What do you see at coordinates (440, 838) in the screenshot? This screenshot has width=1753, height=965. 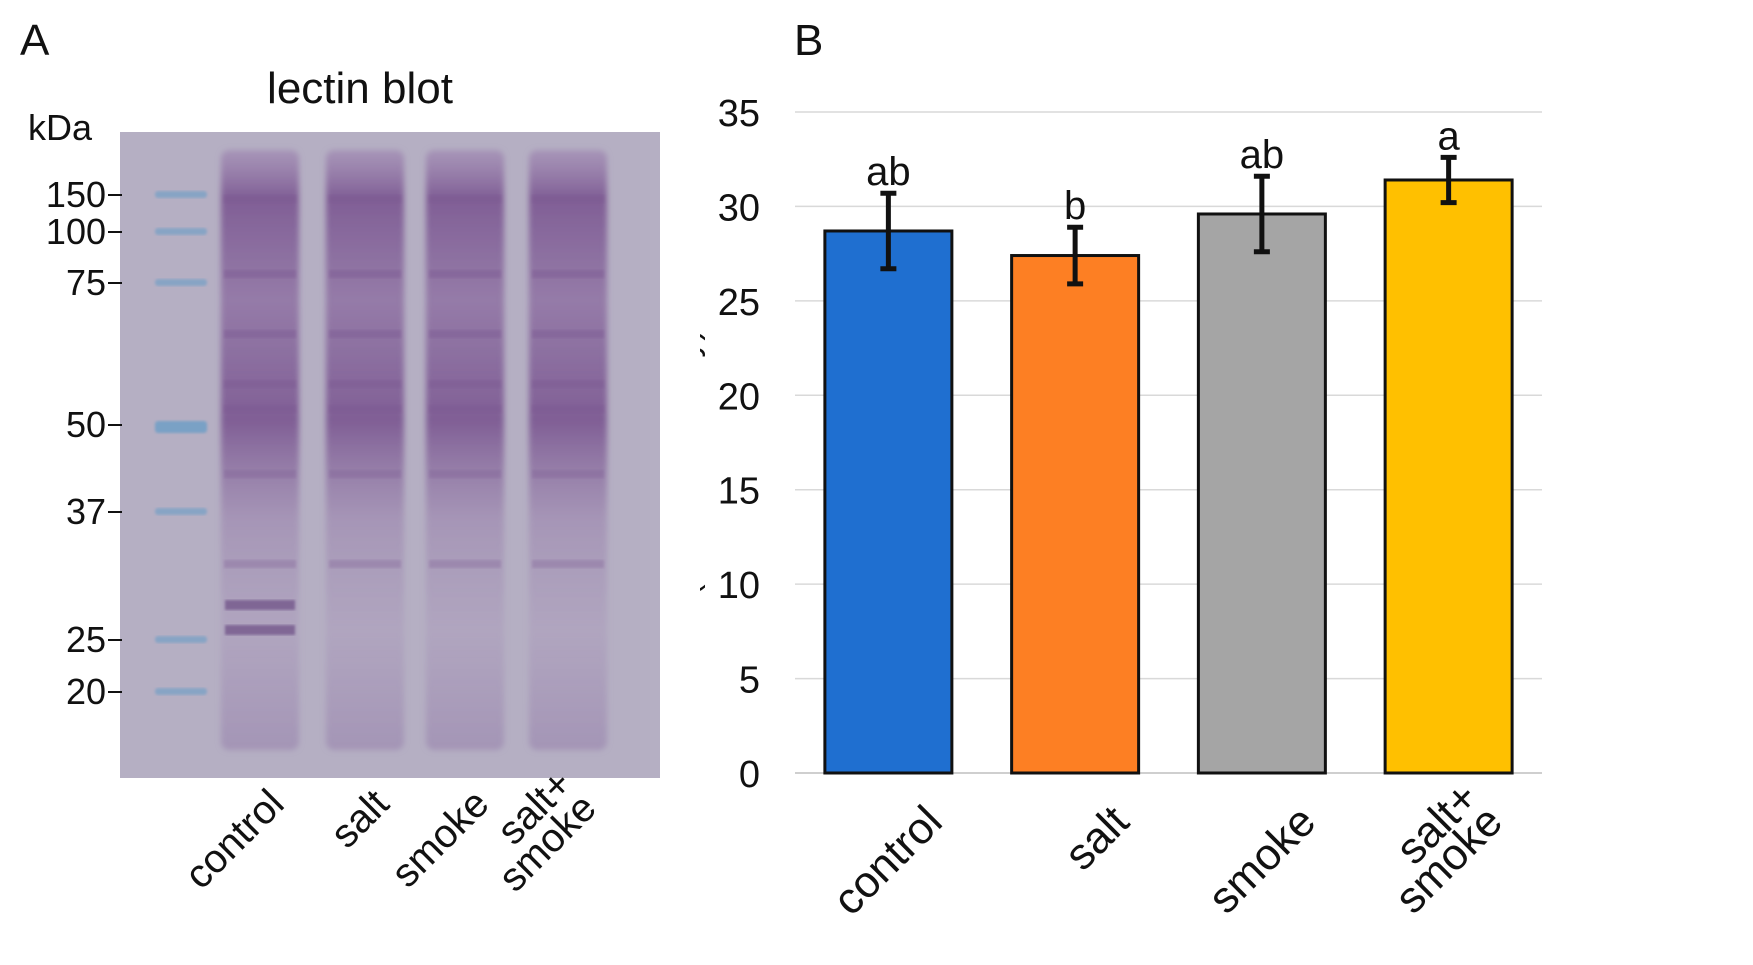 I see `lane-label: smoke` at bounding box center [440, 838].